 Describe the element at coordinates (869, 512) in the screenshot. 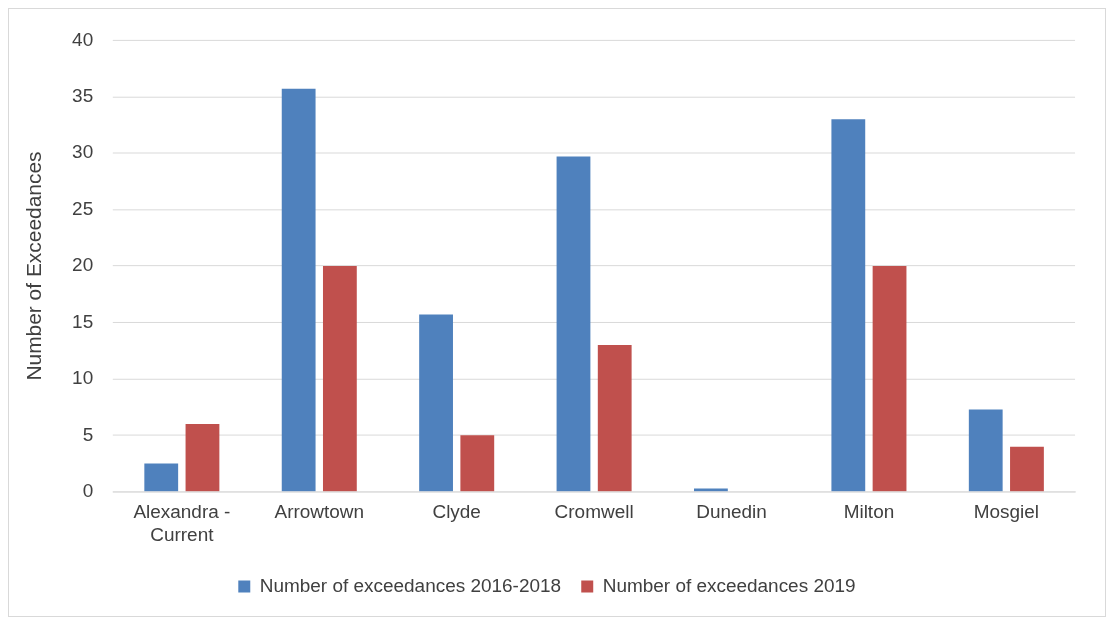

I see `x-tick-label: Milton` at that location.